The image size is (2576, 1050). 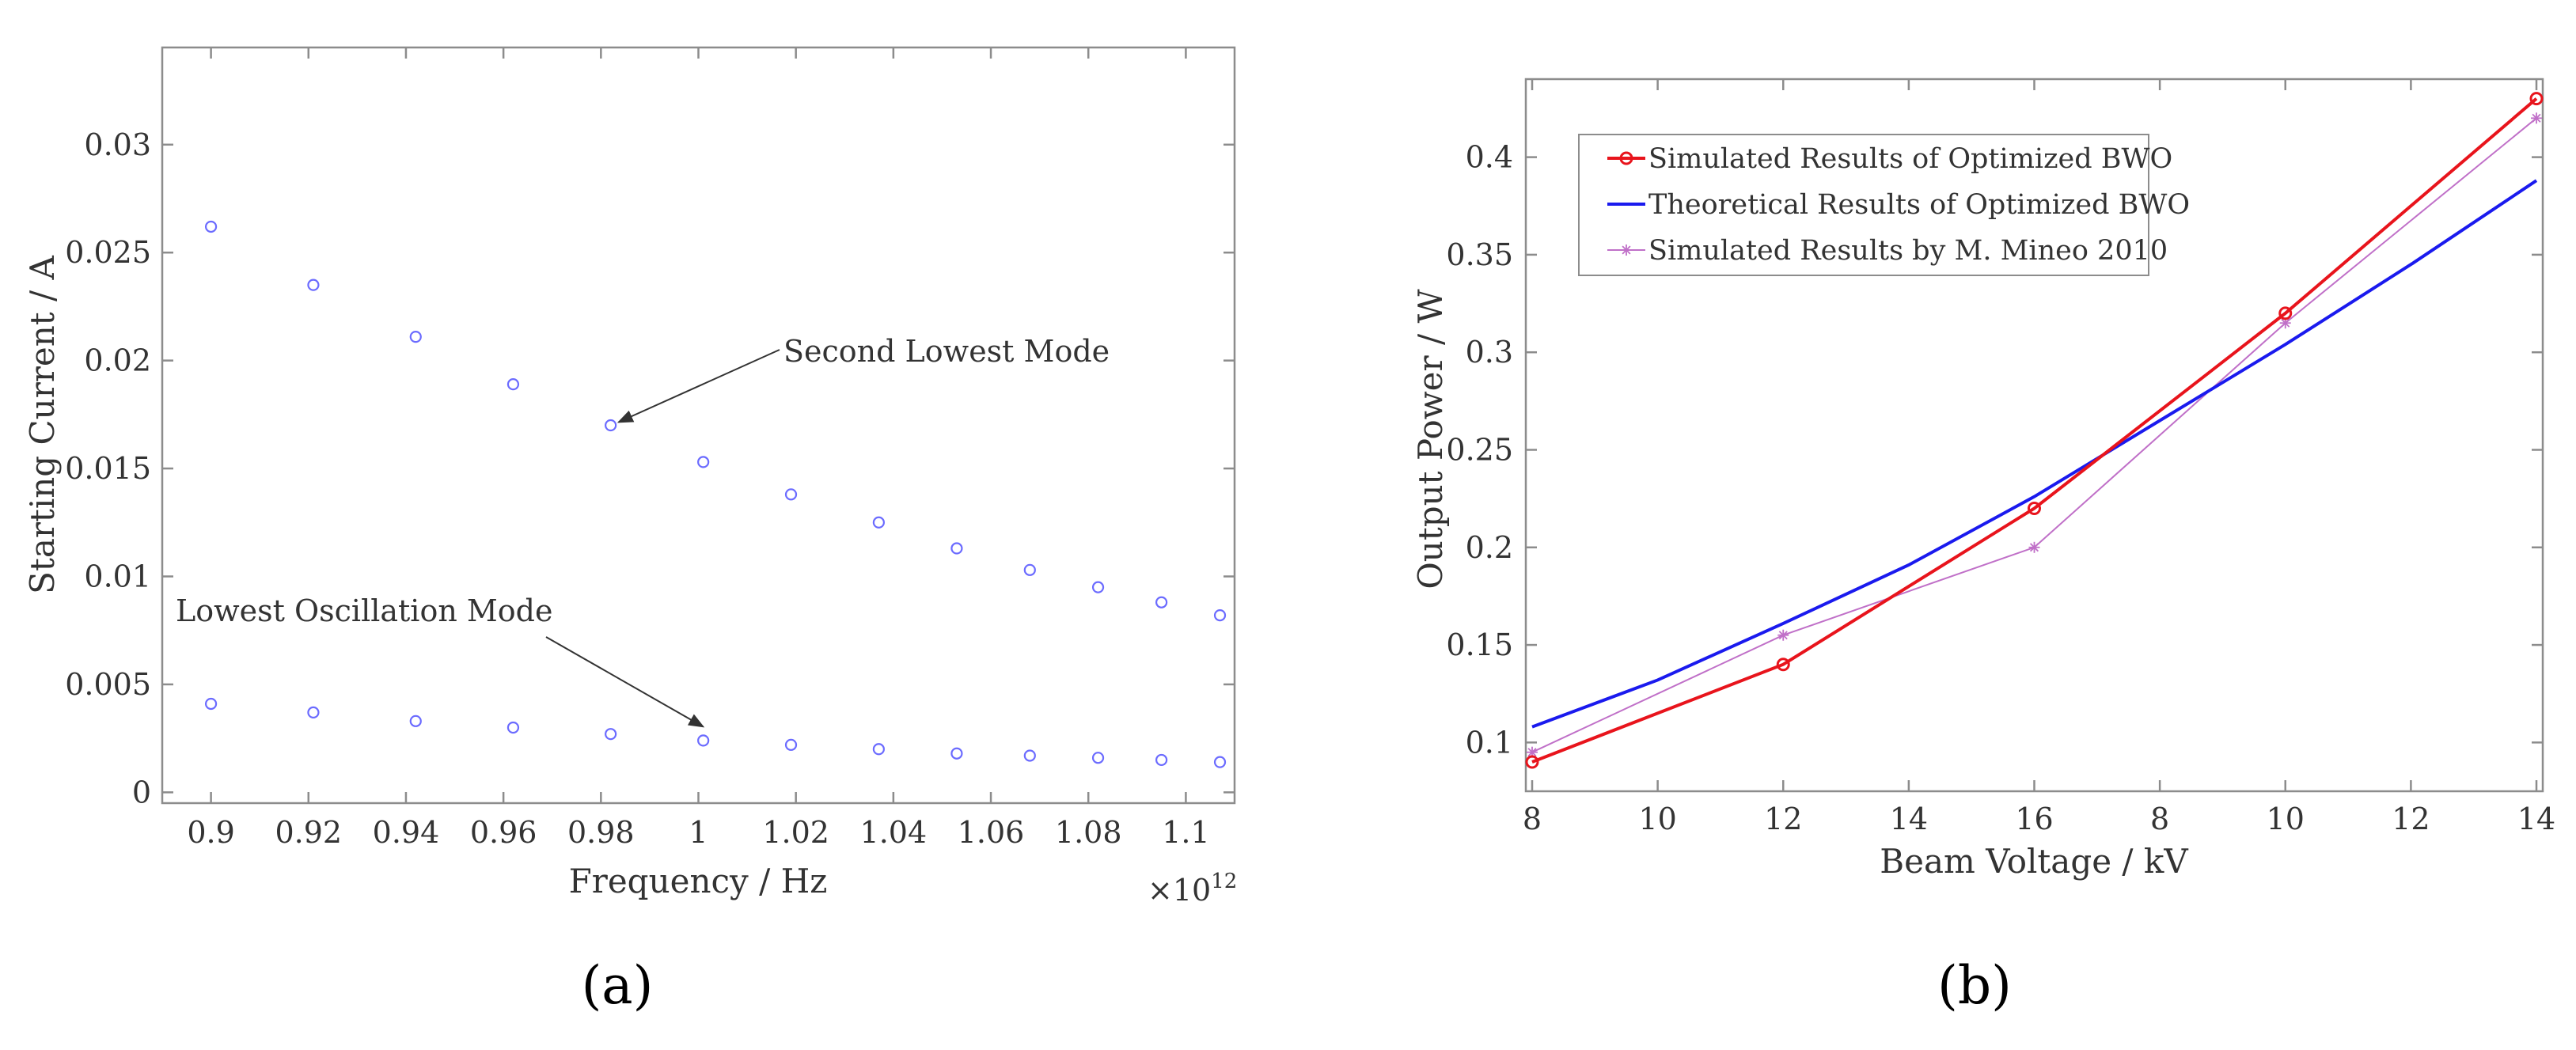 What do you see at coordinates (1088, 832) in the screenshot?
I see `chart-a-x-tick-label: 1.08` at bounding box center [1088, 832].